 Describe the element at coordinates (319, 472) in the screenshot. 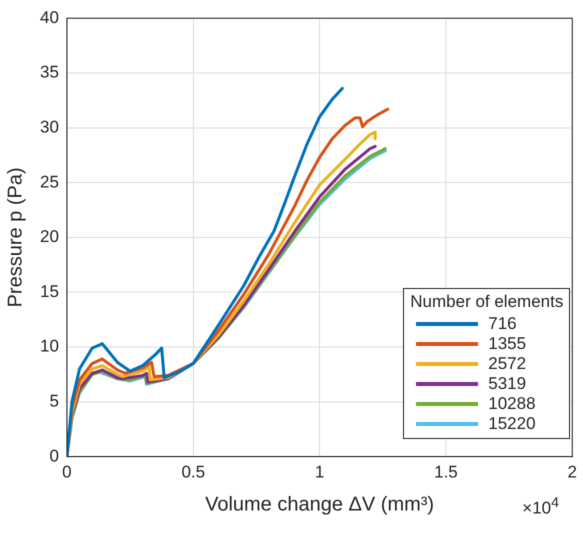

I see `x-tick-label: 1` at that location.